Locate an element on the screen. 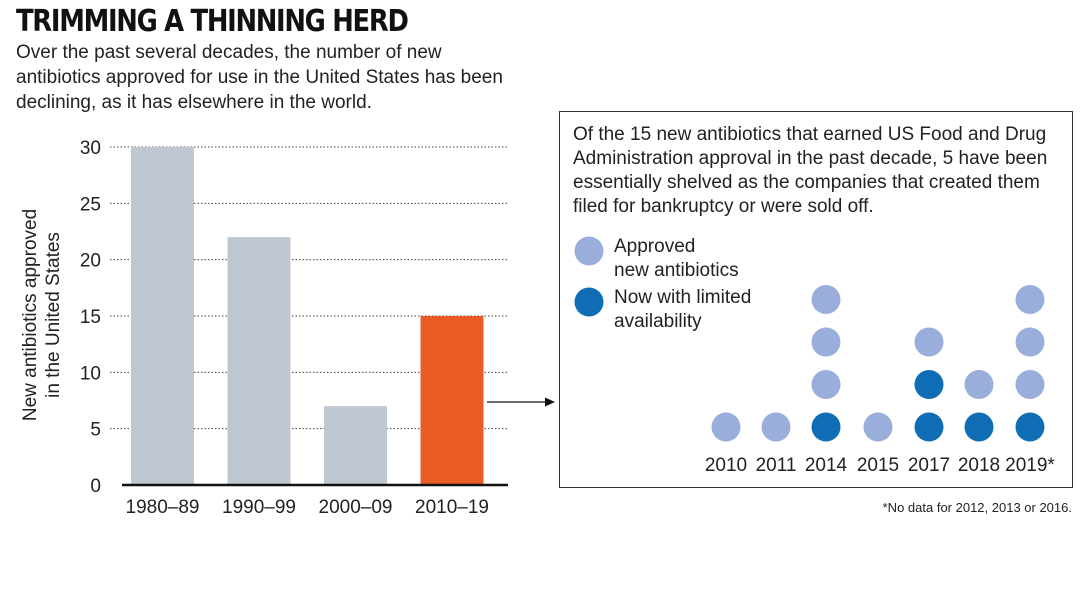 Image resolution: width=1088 pixels, height=600 pixels. y-tick-label: 15 is located at coordinates (90, 317).